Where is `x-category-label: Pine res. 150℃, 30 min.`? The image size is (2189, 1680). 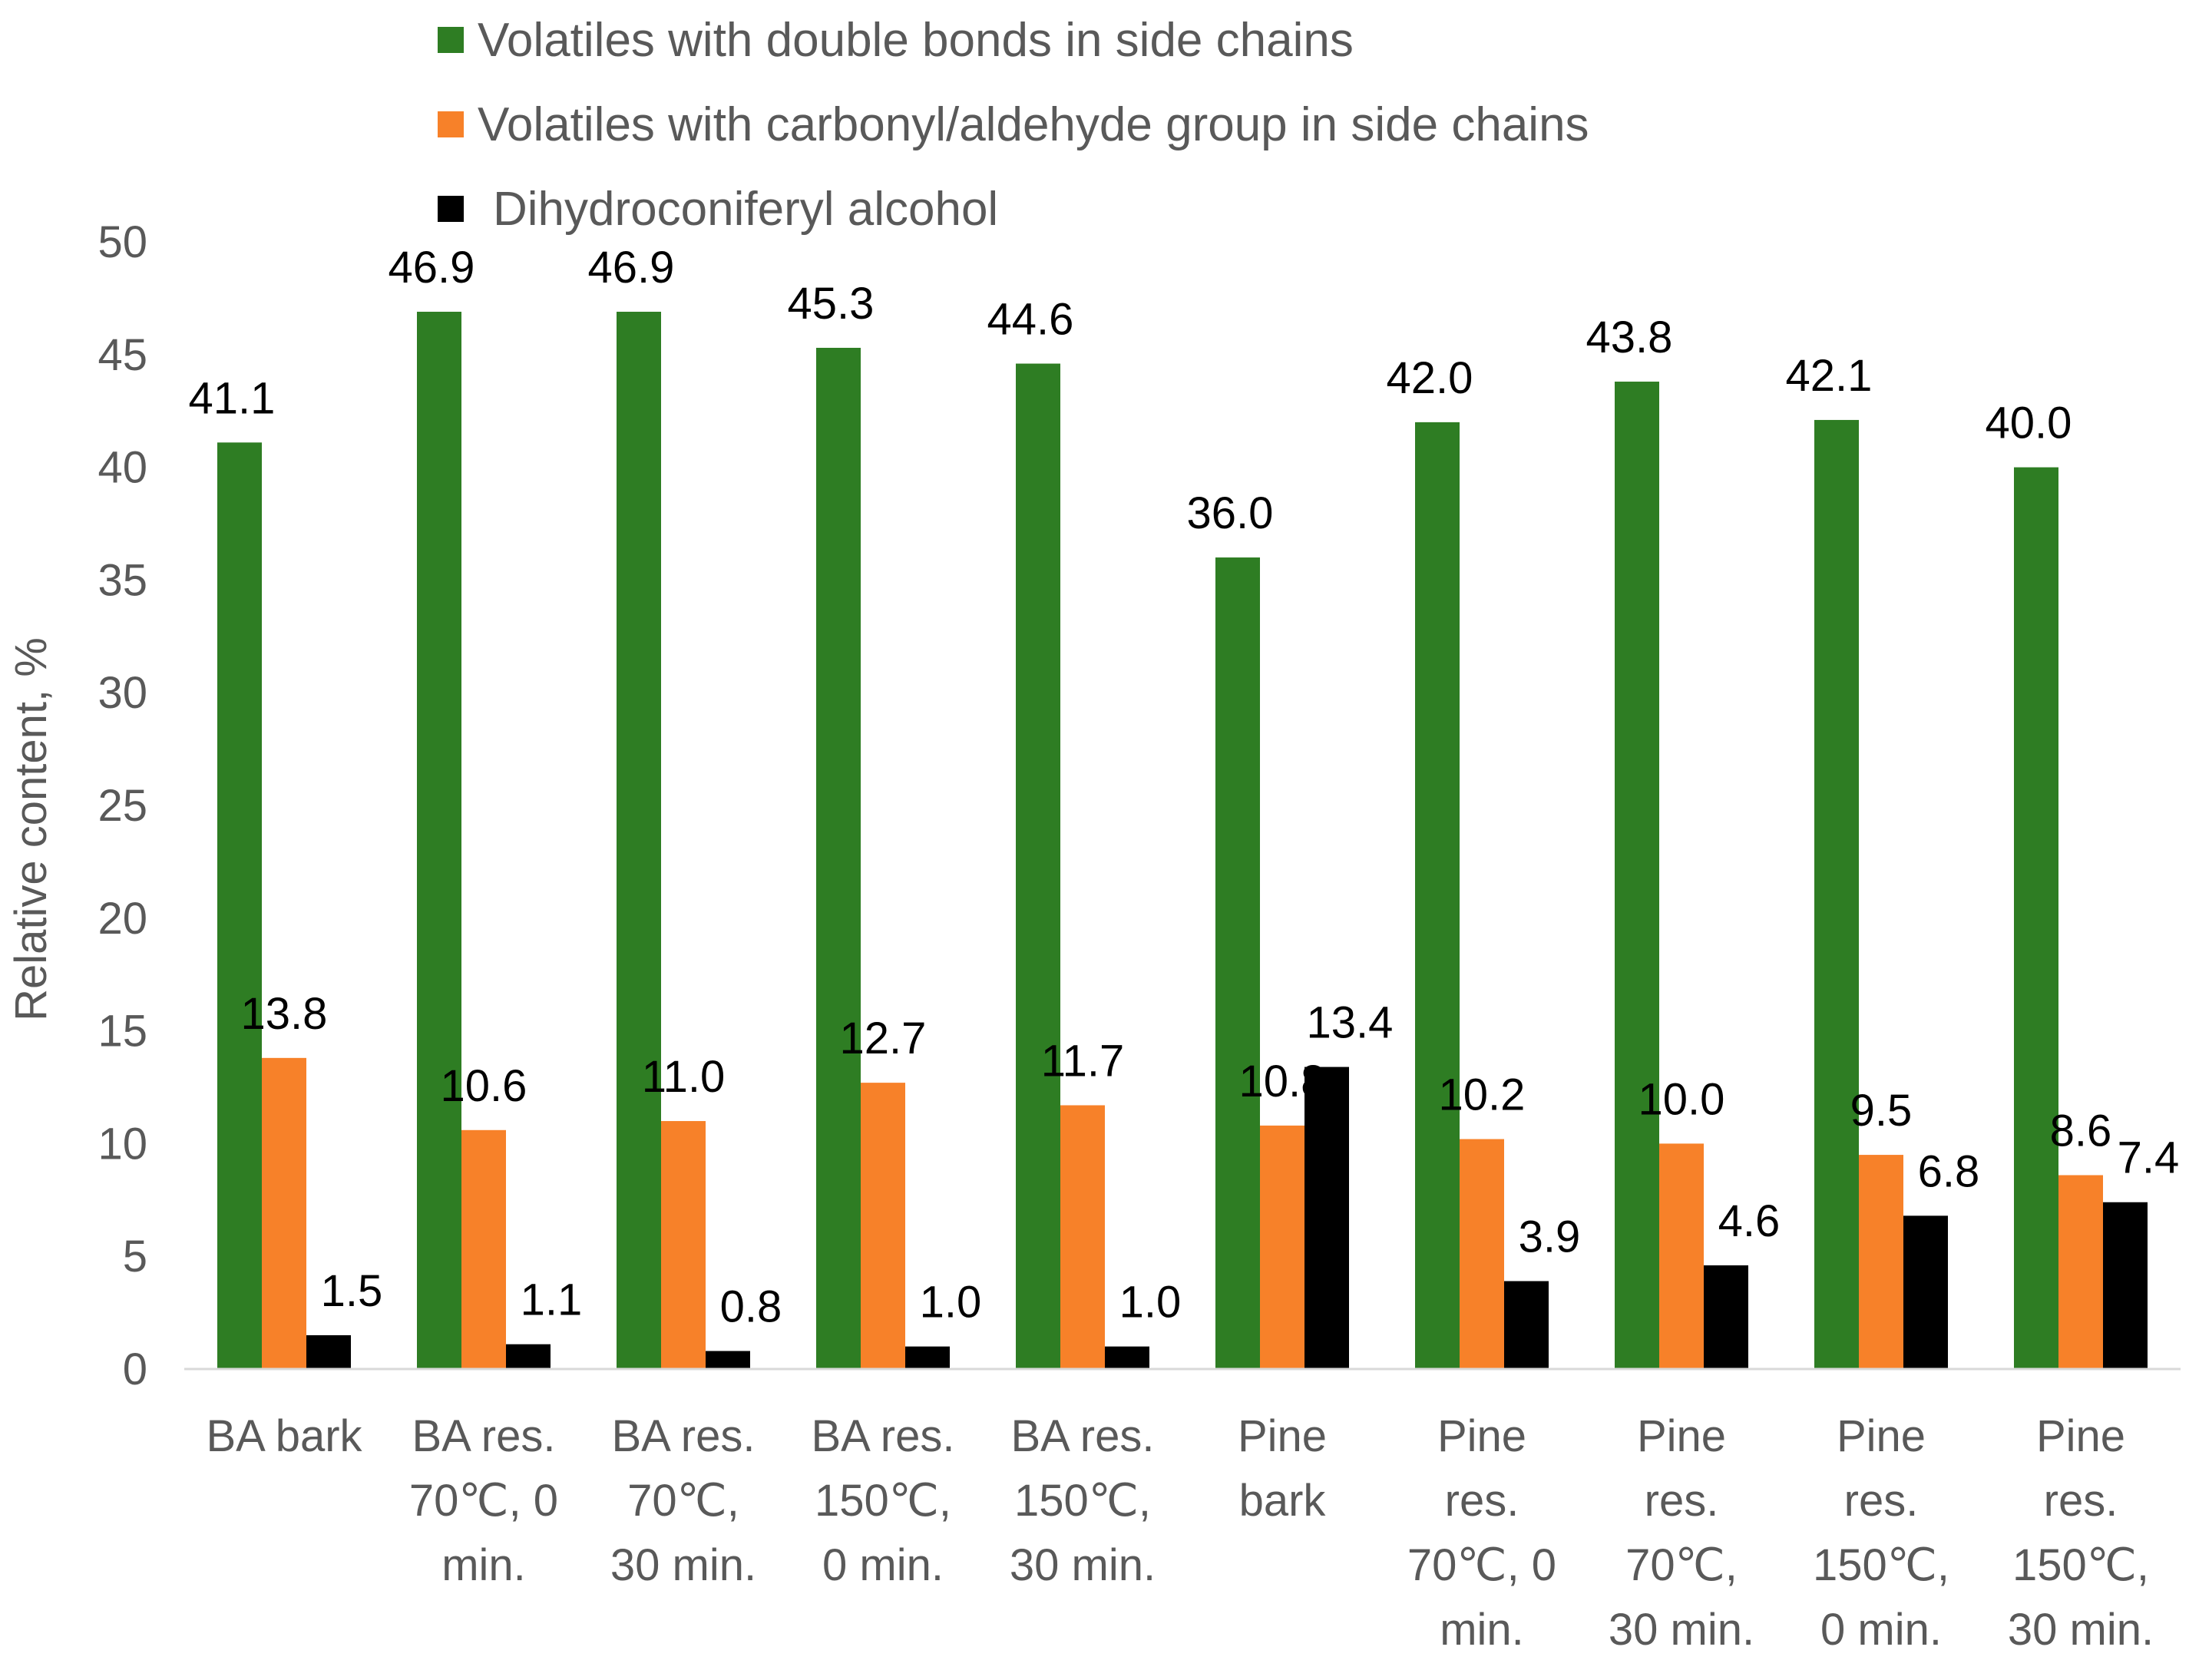 x-category-label: Pine res. 150℃, 30 min. is located at coordinates (2081, 1533).